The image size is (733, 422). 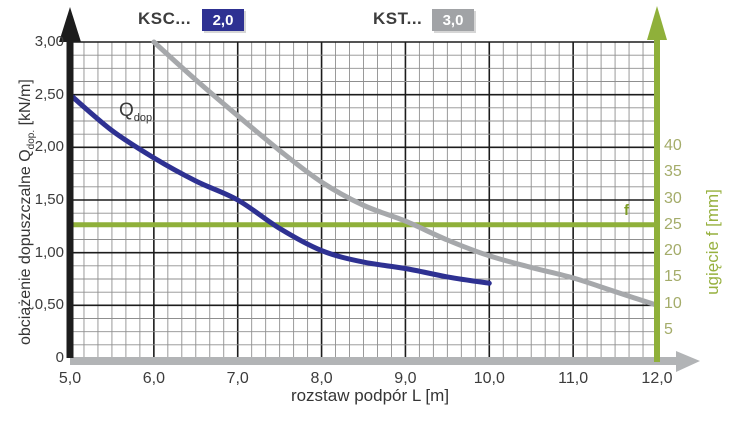 What do you see at coordinates (688, 361) in the screenshot?
I see `x-axis-arrow-icon` at bounding box center [688, 361].